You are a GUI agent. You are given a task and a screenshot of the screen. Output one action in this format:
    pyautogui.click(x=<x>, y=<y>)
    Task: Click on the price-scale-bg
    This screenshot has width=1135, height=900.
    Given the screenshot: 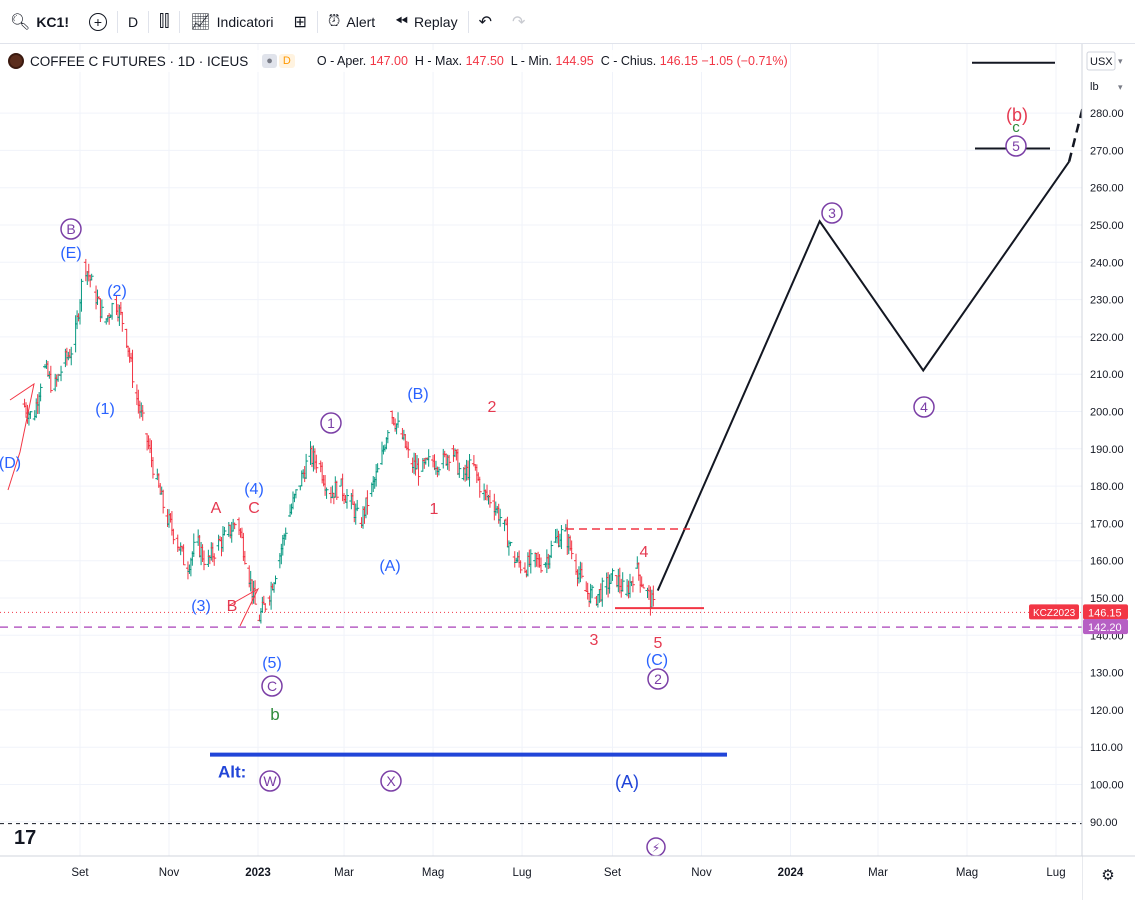 What is the action you would take?
    pyautogui.click(x=1108, y=472)
    